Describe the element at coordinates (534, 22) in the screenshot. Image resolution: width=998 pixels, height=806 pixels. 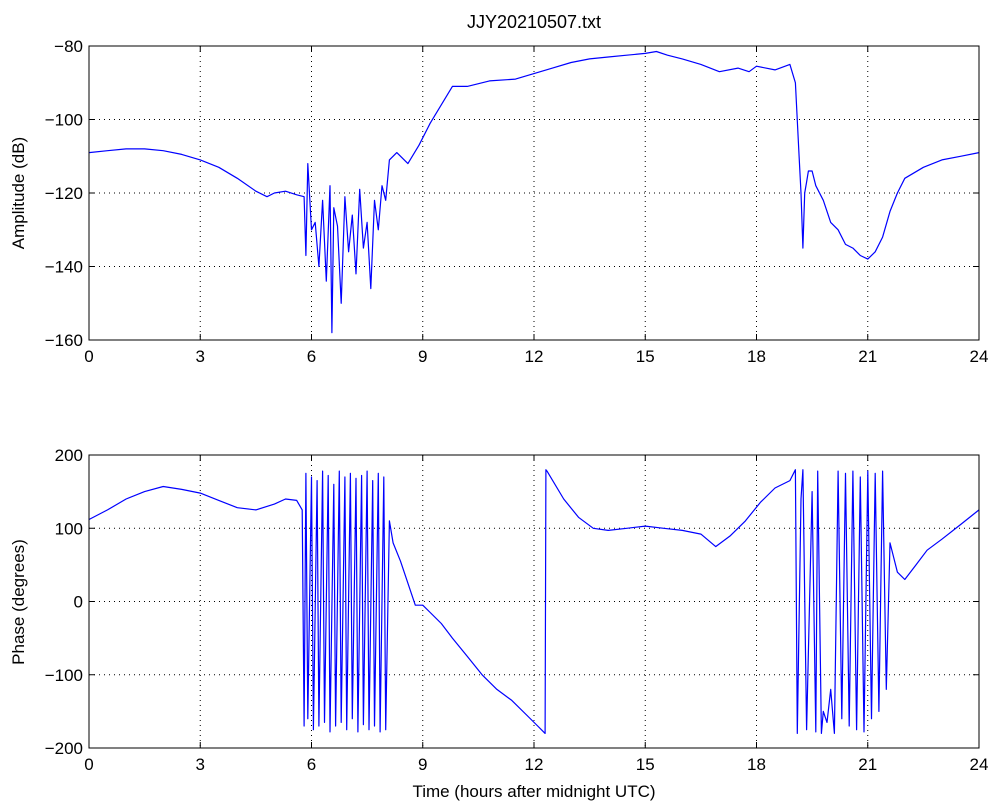
I see `chart-title: JJY20210507.txt` at that location.